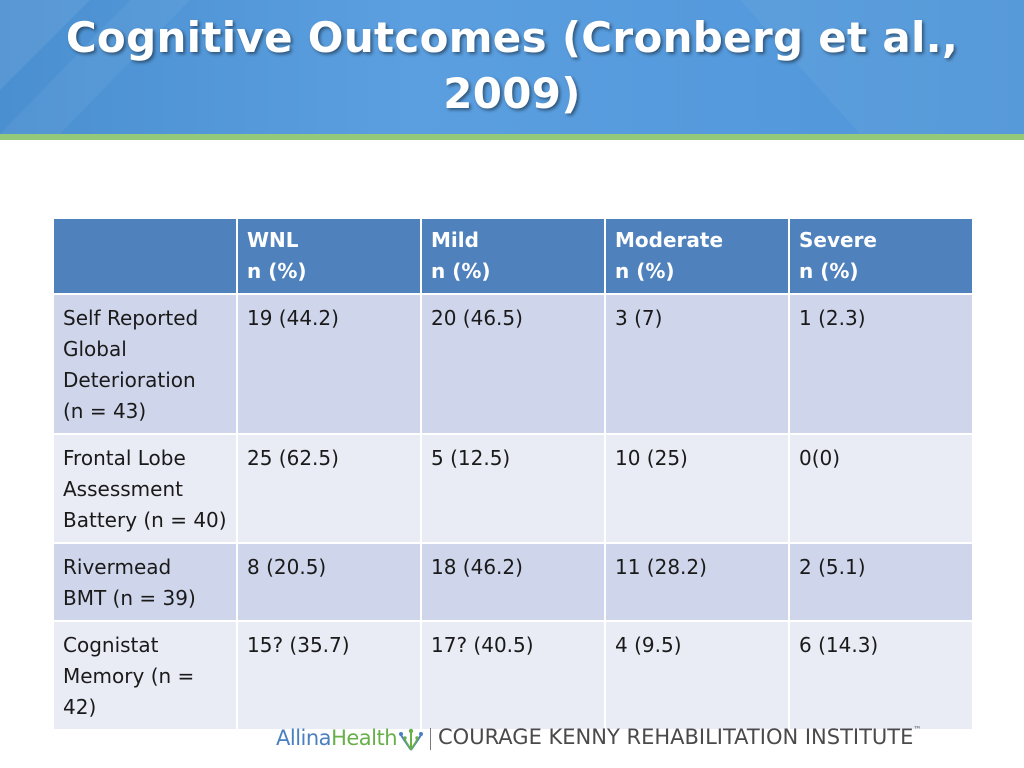 The image size is (1024, 768). Describe the element at coordinates (697, 675) in the screenshot. I see `cell-moderate: 4 (9.5)` at that location.